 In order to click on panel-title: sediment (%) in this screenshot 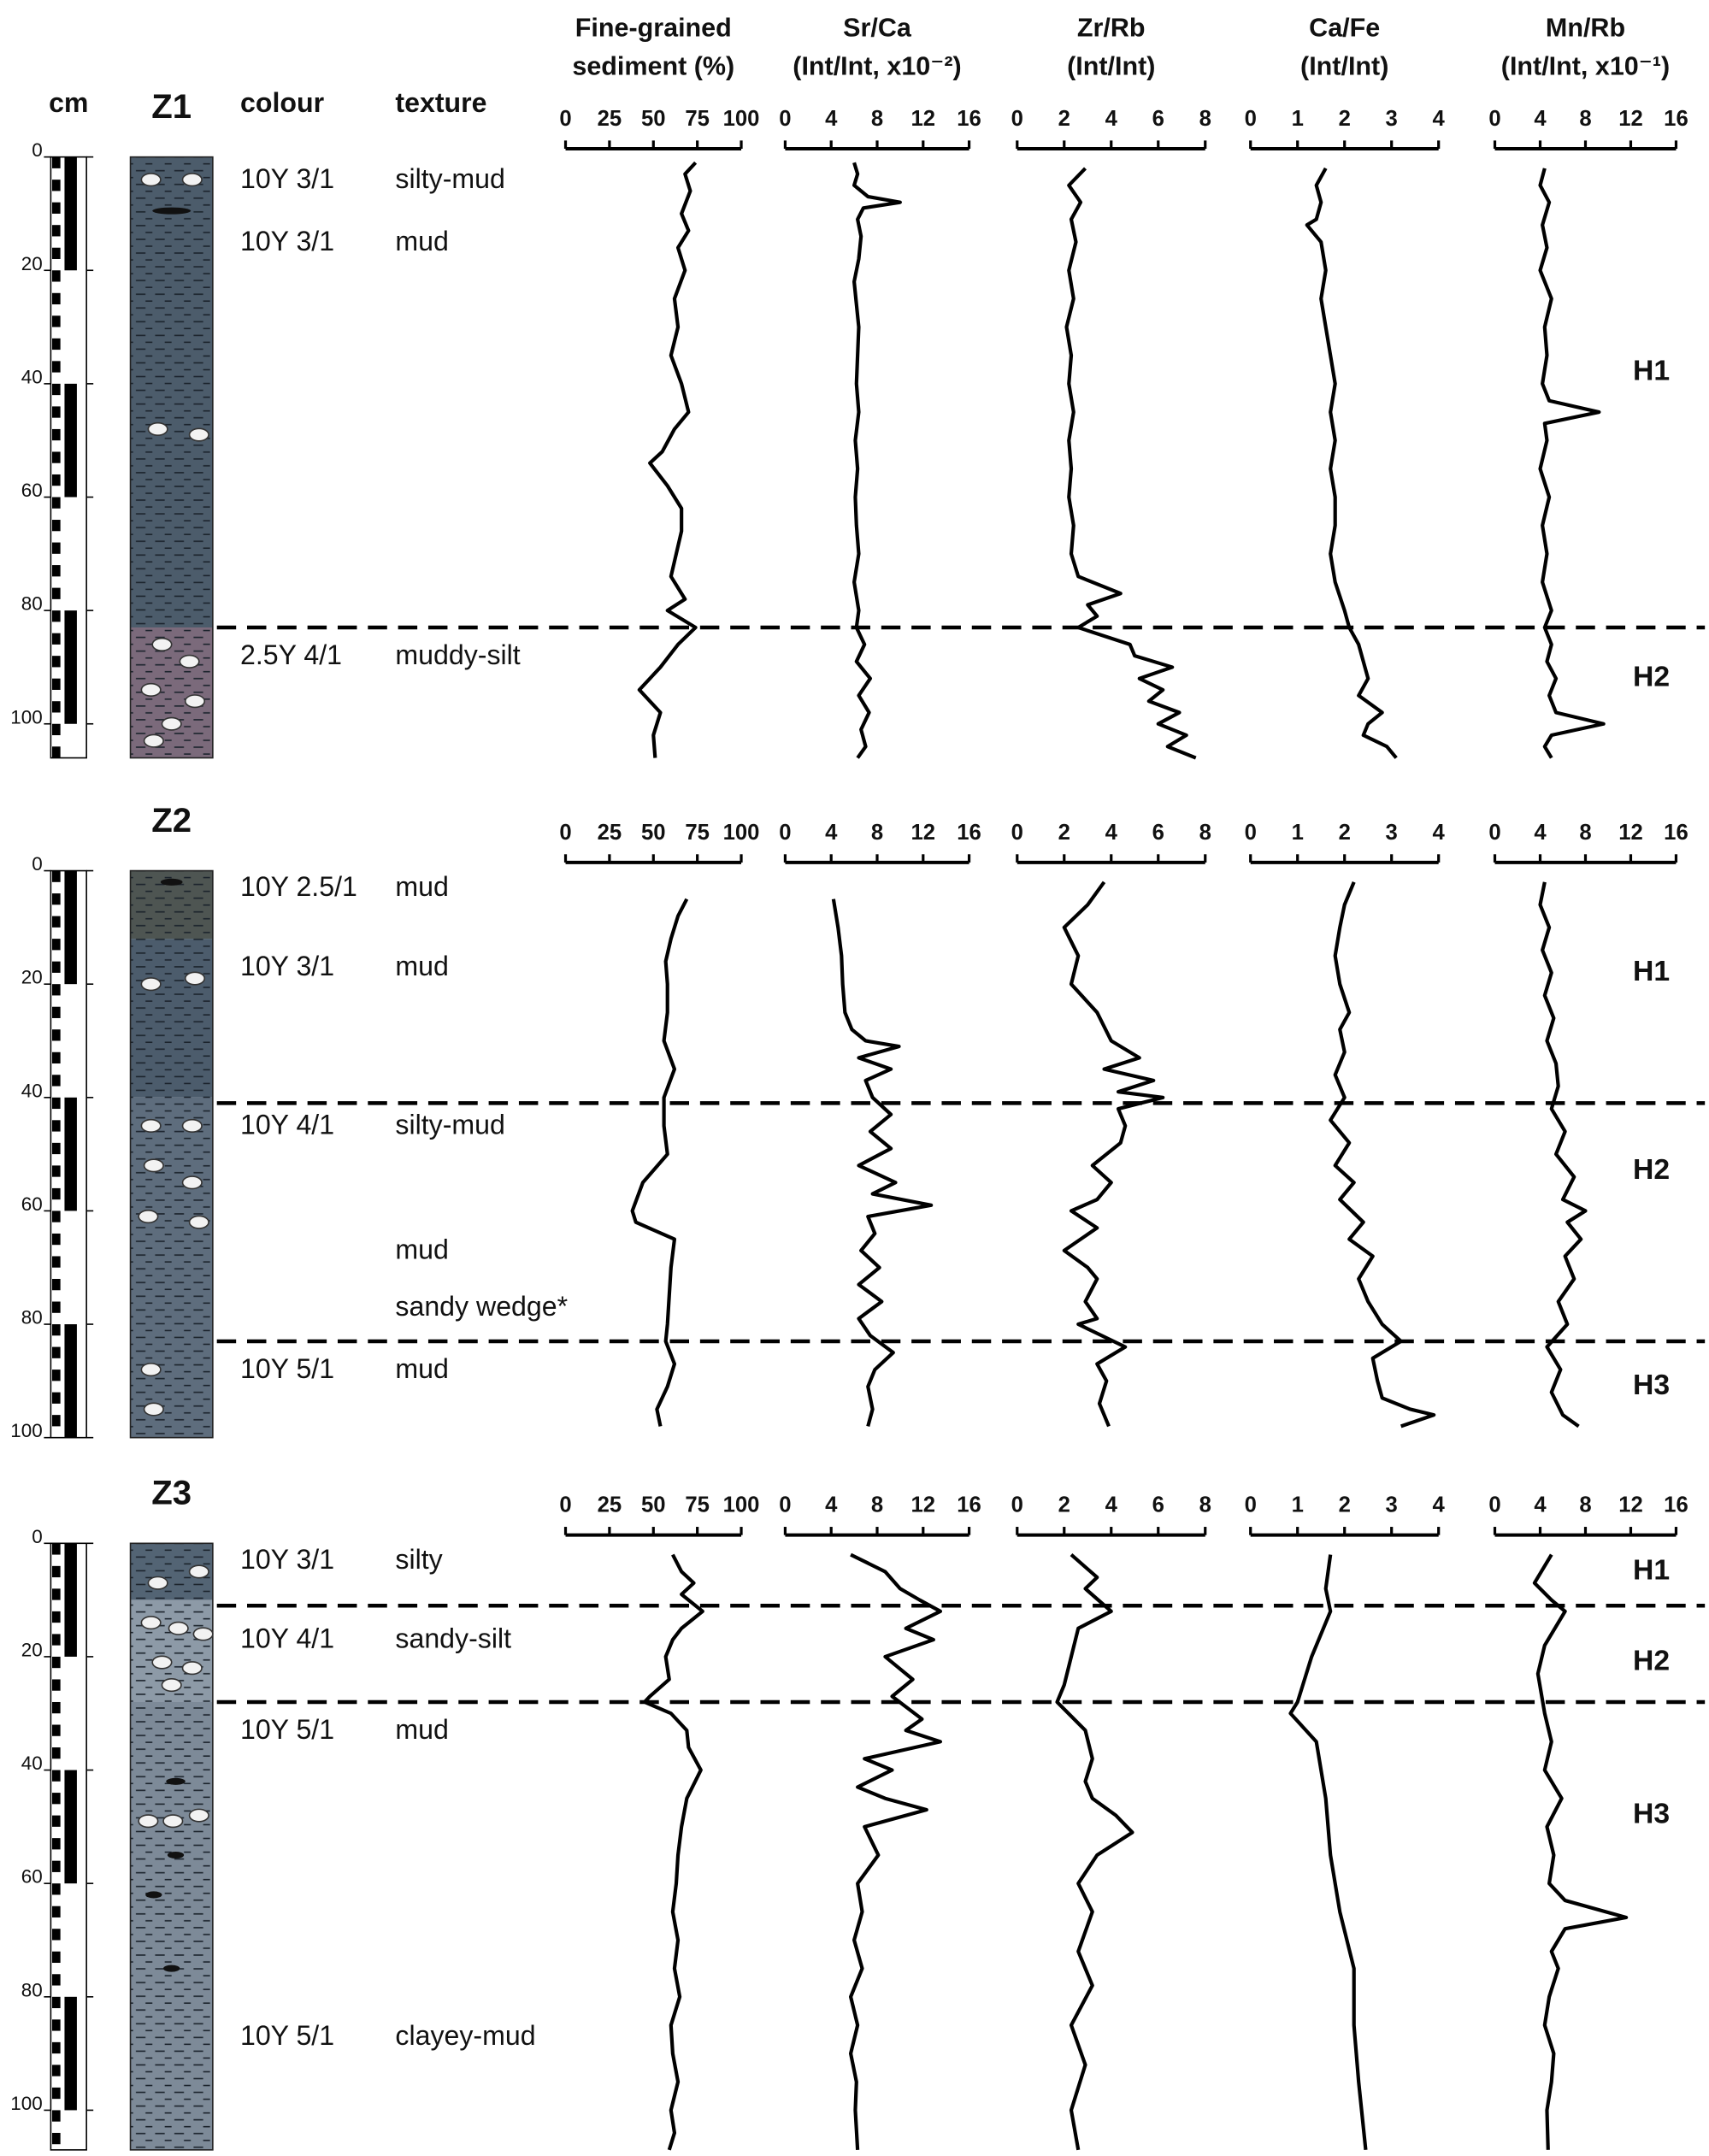, I will do `click(653, 65)`.